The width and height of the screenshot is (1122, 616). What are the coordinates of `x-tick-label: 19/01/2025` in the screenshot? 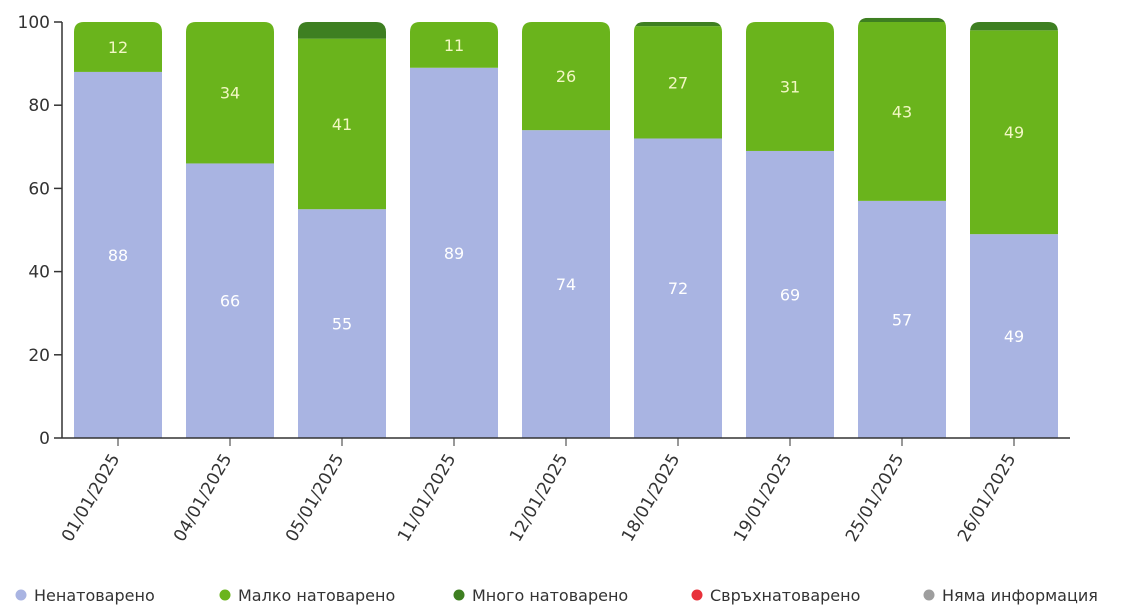 It's located at (763, 498).